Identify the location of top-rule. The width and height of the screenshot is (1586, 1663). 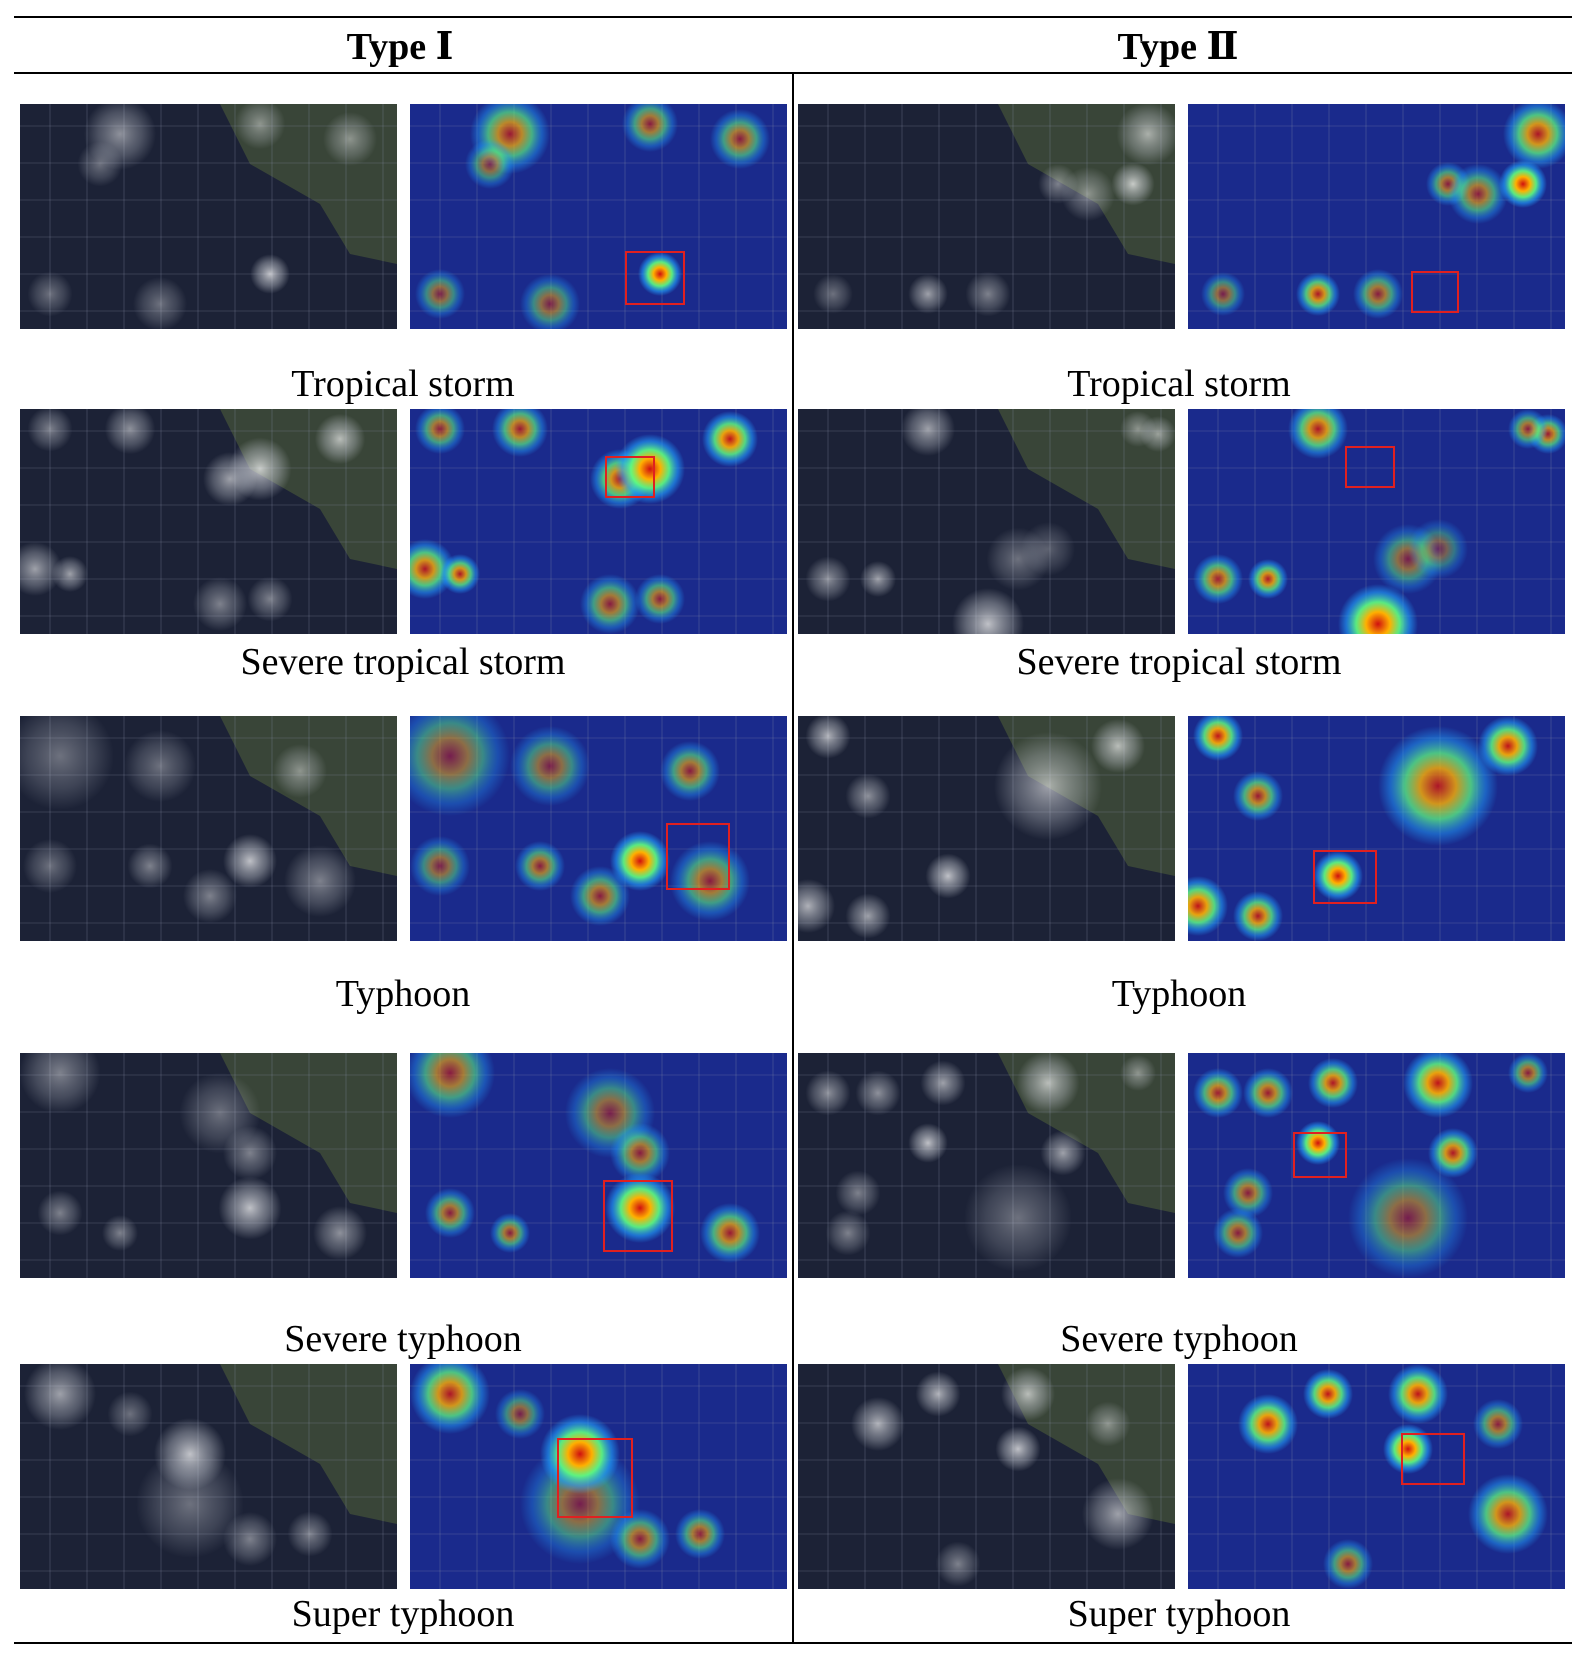
(793, 17).